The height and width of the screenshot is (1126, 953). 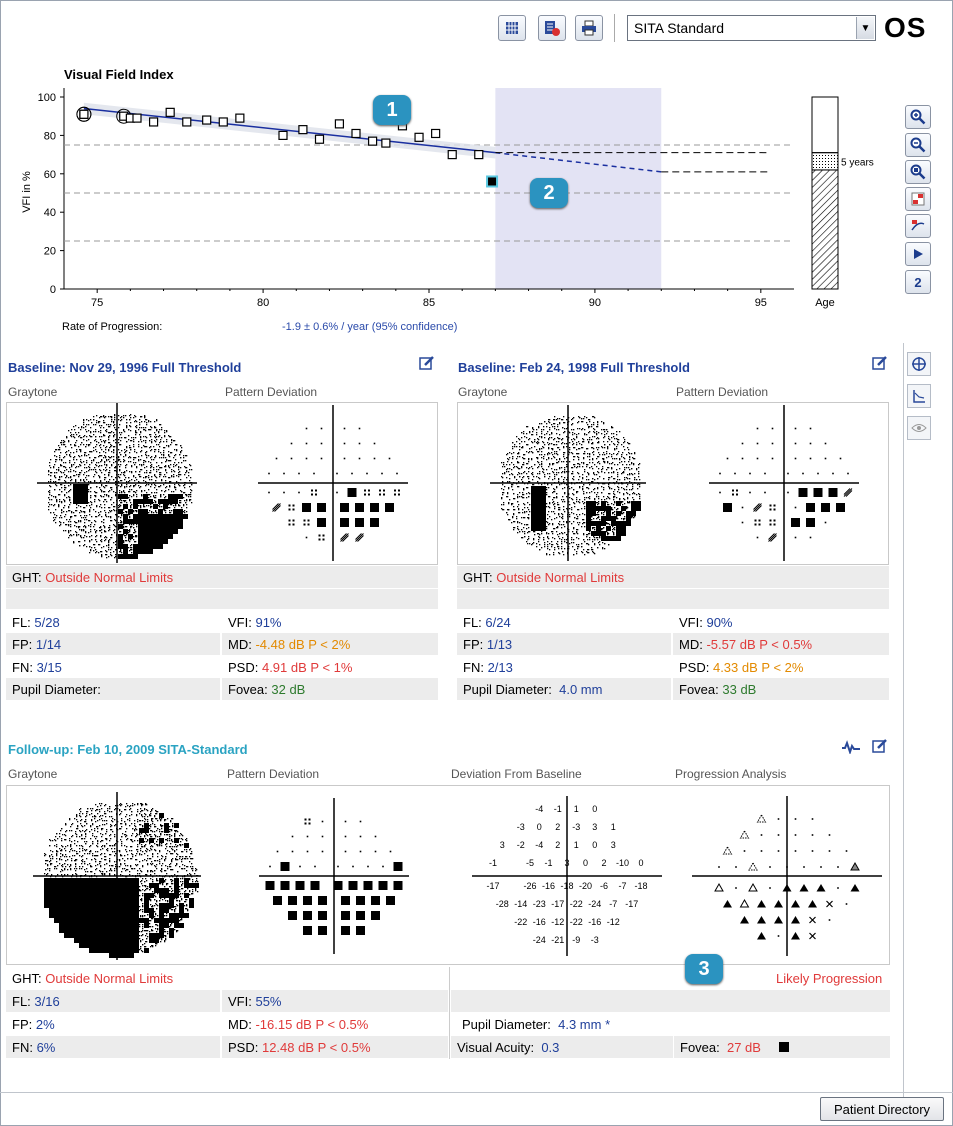 I want to click on report-view-button, so click(x=512, y=28).